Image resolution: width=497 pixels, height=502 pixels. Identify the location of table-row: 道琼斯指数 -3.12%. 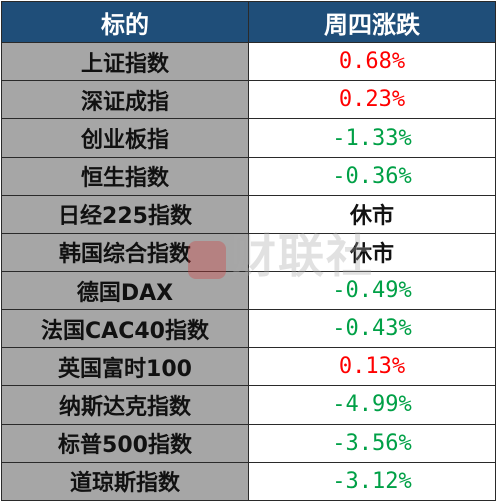
(248, 481).